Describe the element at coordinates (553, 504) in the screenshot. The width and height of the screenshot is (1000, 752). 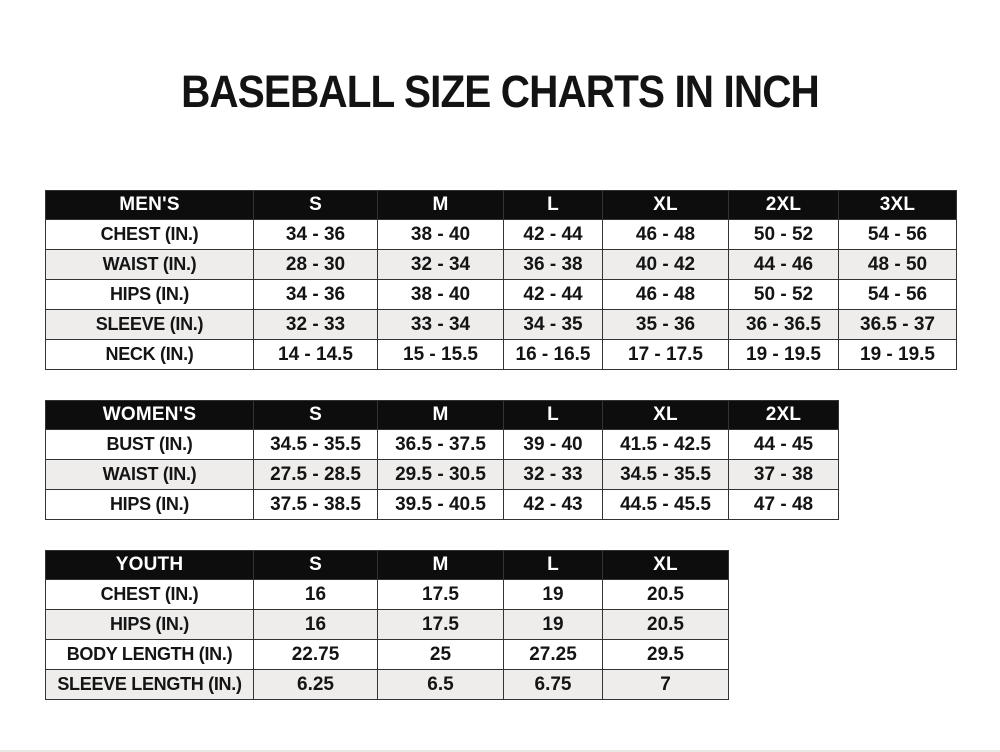
I see `size-value-cell: 42 - 43` at that location.